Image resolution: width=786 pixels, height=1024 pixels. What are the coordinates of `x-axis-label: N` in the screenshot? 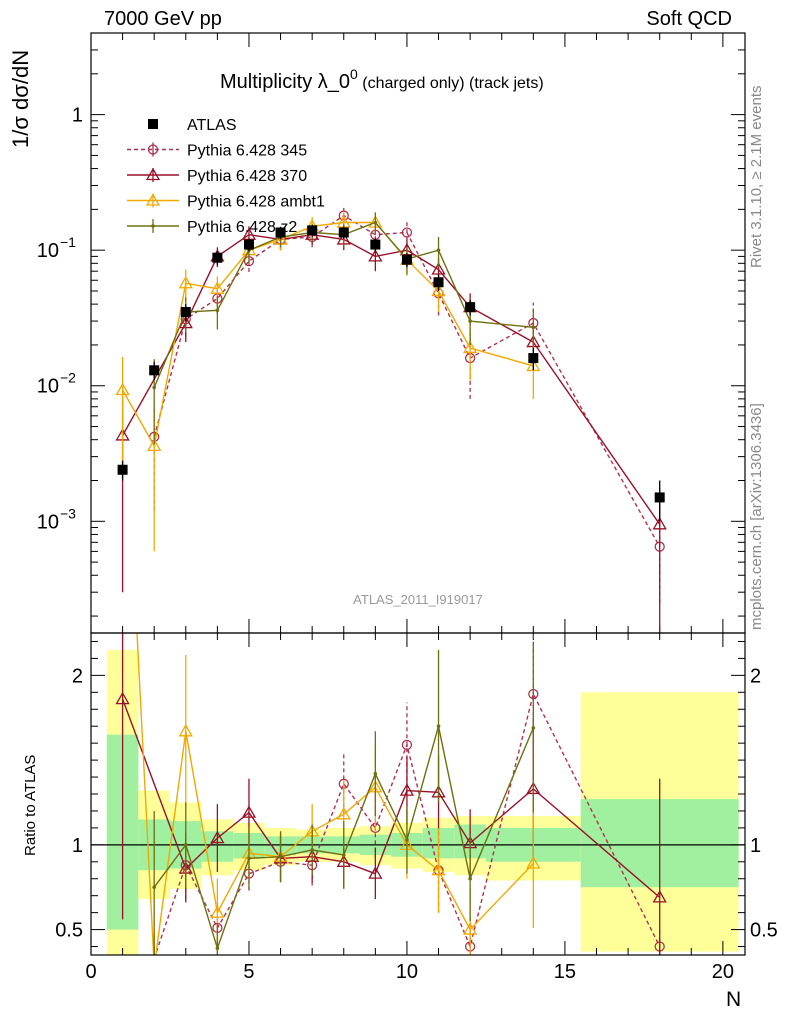 It's located at (734, 999).